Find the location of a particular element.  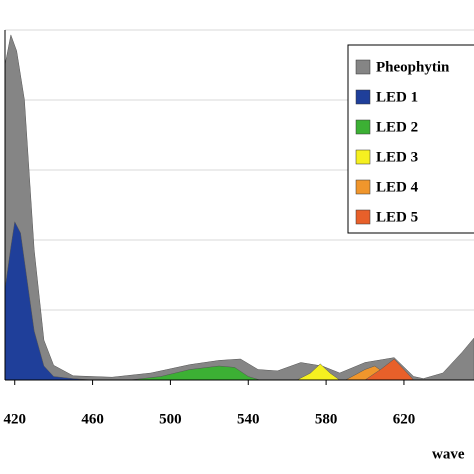

legend-label: Pheophytin is located at coordinates (413, 67).